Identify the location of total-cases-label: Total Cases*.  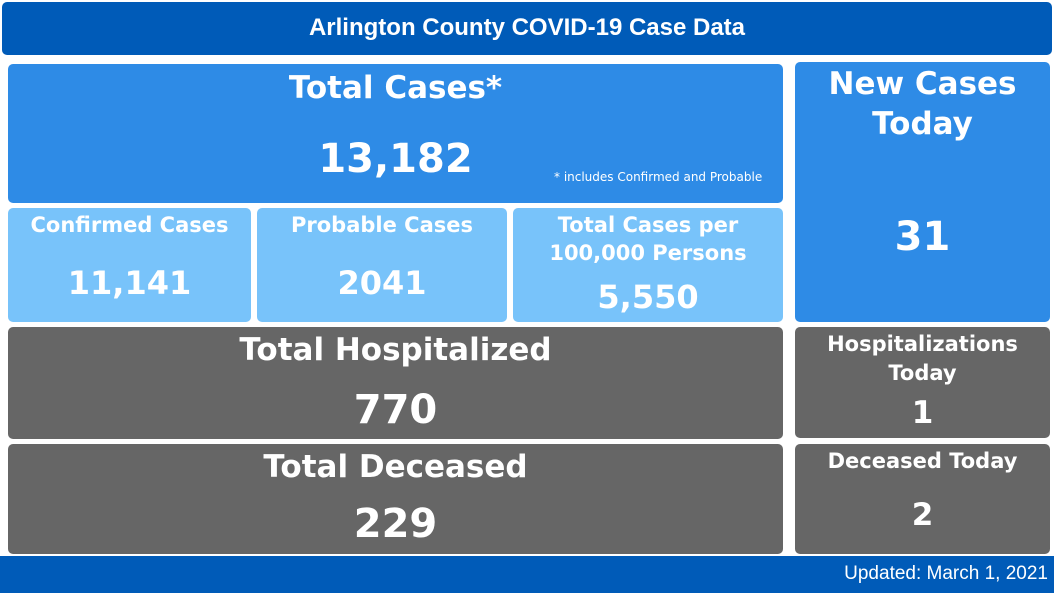
(395, 88).